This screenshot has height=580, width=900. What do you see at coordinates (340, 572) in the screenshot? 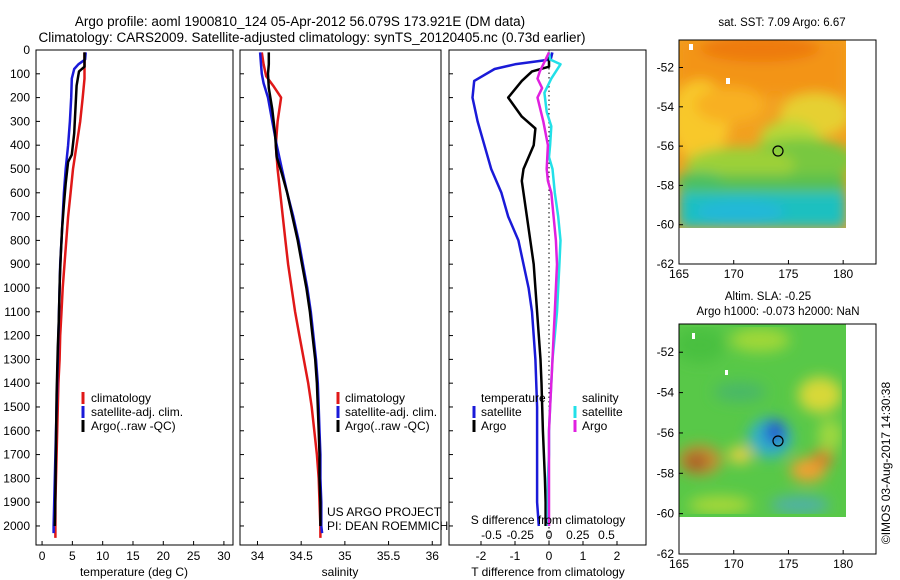
I see `salinity-x-label: salinity` at bounding box center [340, 572].